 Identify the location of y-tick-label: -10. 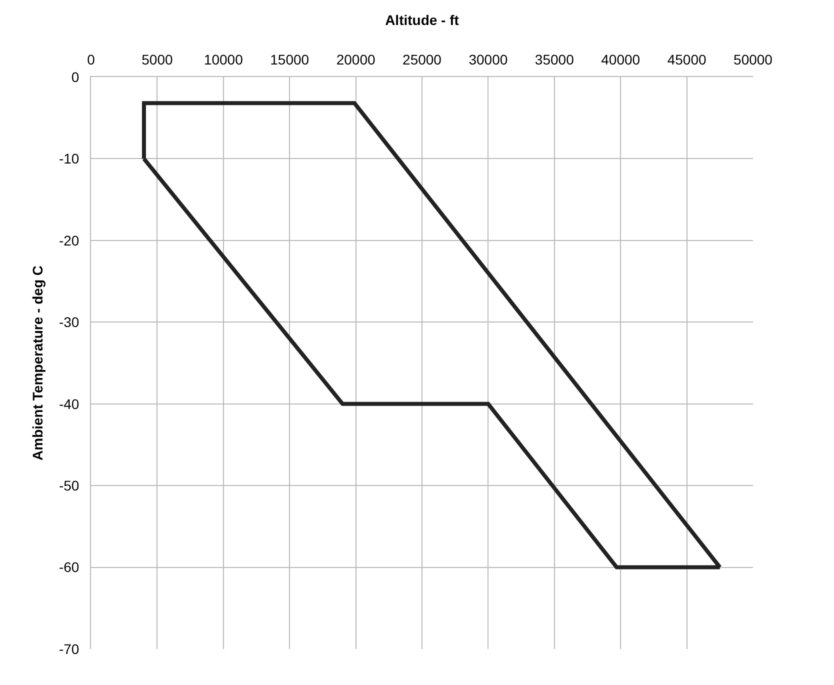
(69, 158).